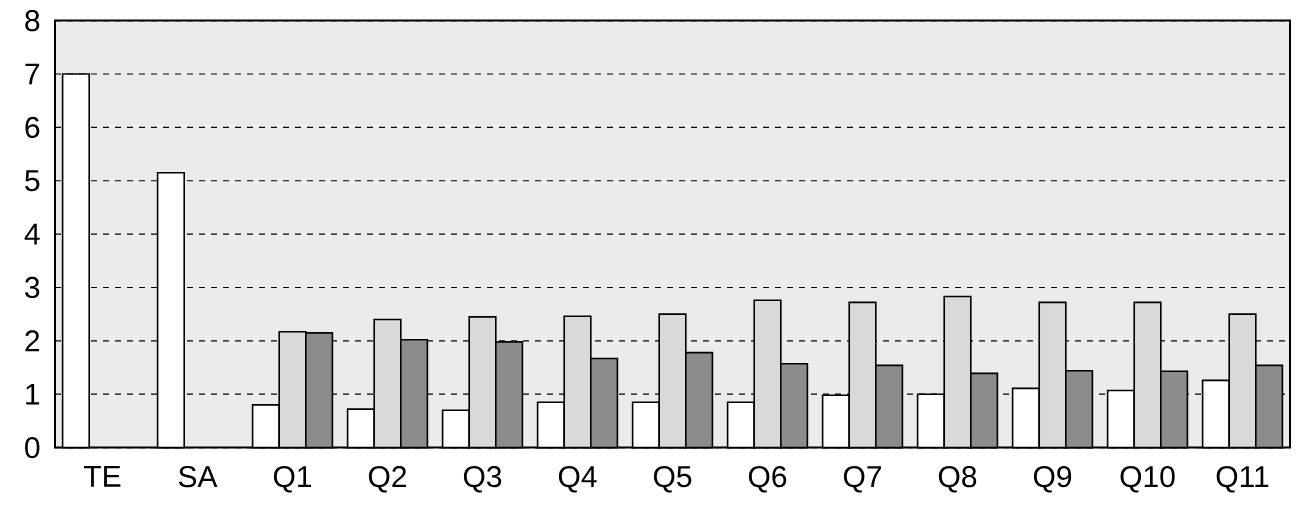 Image resolution: width=1296 pixels, height=513 pixels. Describe the element at coordinates (1242, 479) in the screenshot. I see `x-tick-label: Q11` at that location.